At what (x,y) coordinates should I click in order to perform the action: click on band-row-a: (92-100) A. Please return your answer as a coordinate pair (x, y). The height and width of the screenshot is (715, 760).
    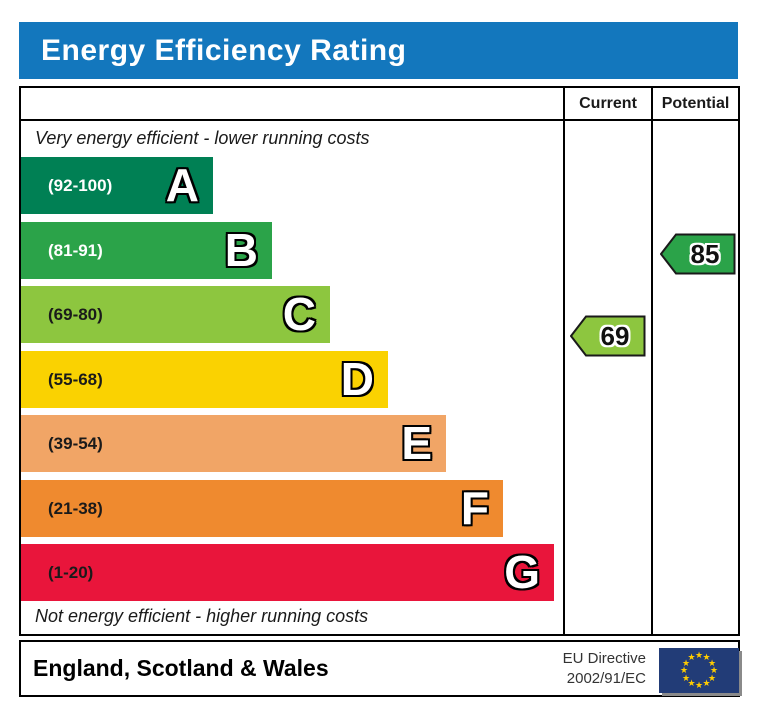
    Looking at the image, I should click on (117, 185).